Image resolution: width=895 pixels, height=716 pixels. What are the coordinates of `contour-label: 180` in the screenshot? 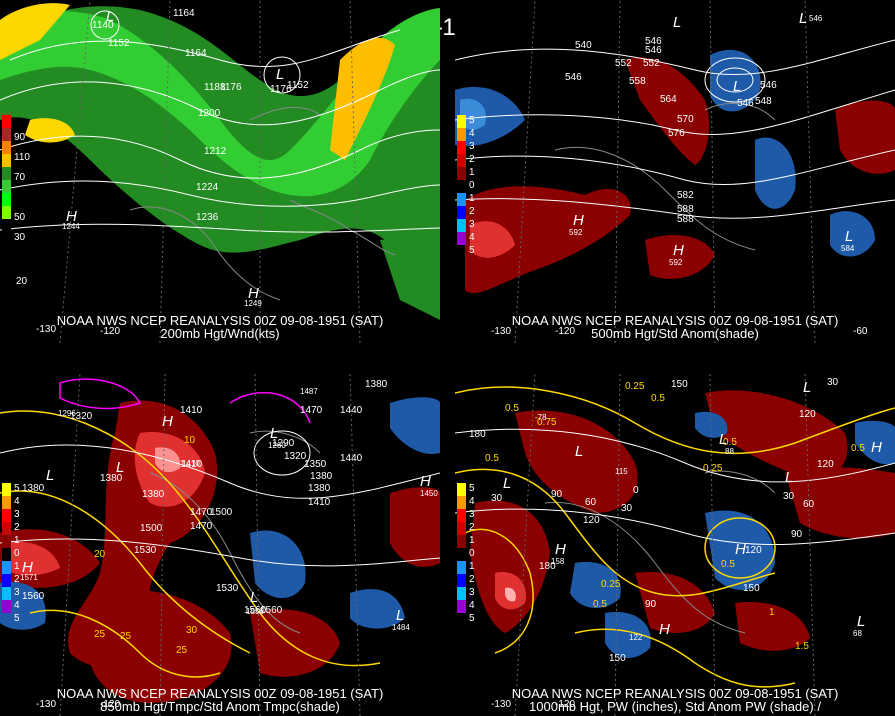 It's located at (477, 434).